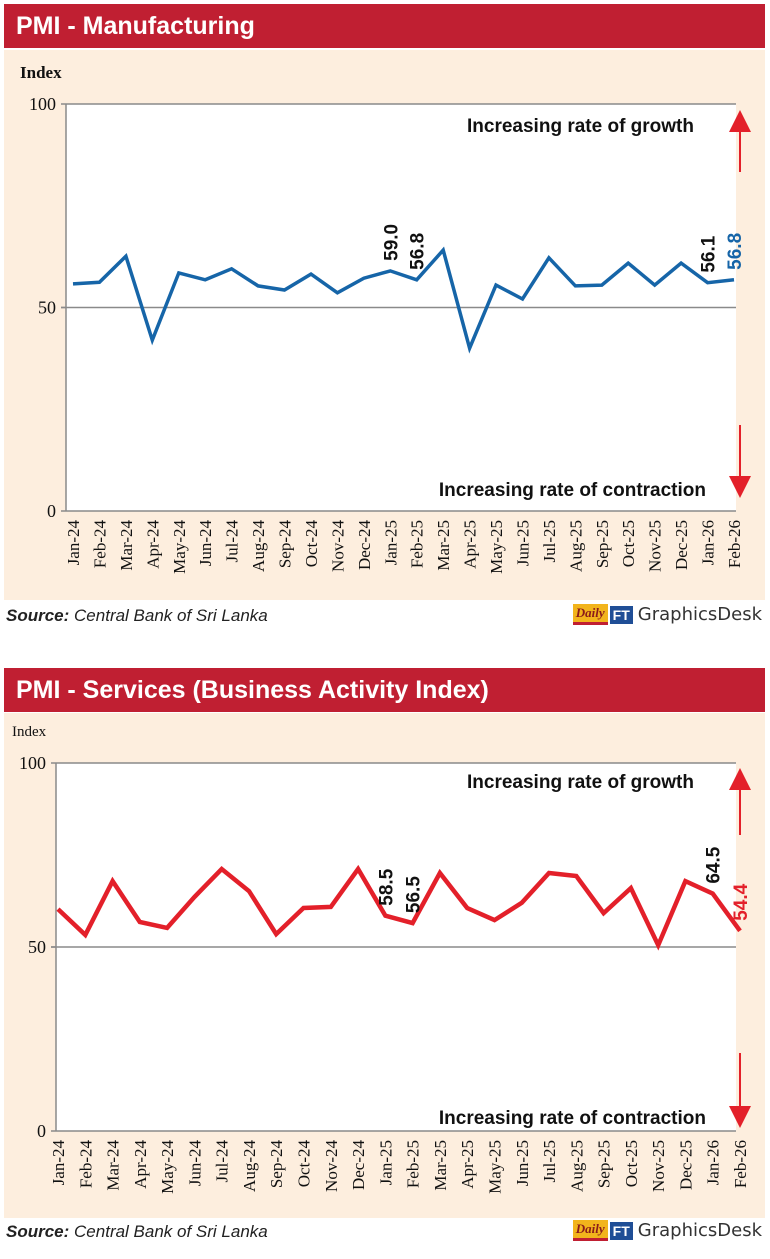  I want to click on source-note-2: Source: Central Bank of Sri Lanka, so click(137, 1232).